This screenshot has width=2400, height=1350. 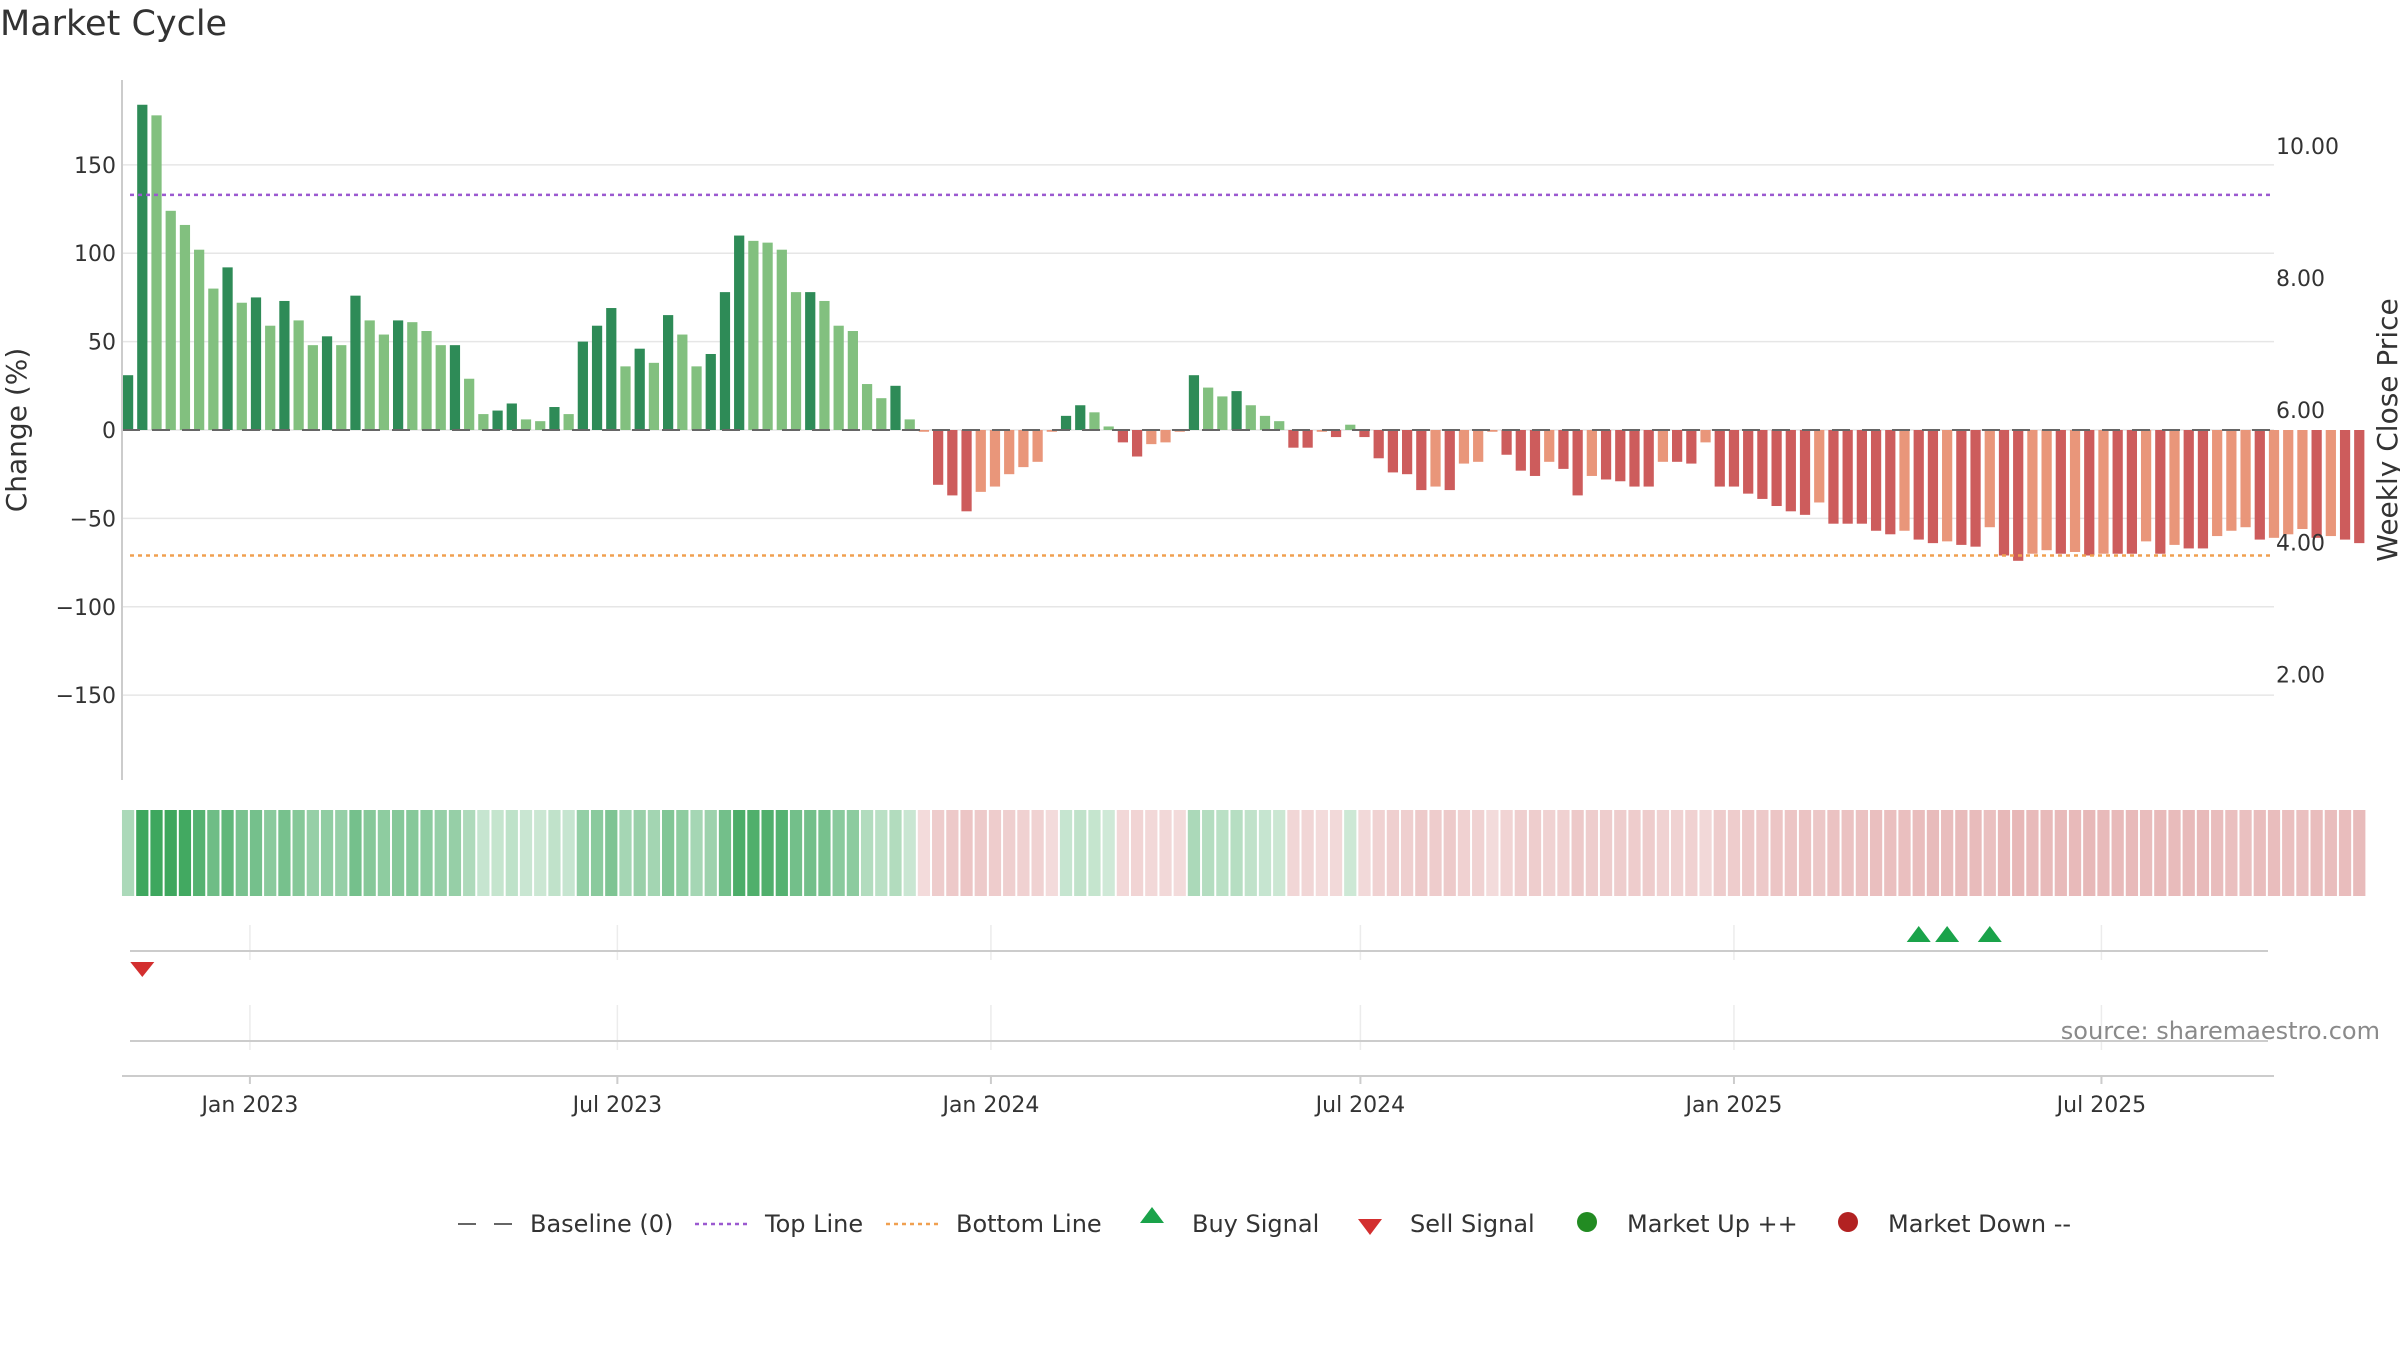 I want to click on sell-signal-marker, so click(x=142, y=969).